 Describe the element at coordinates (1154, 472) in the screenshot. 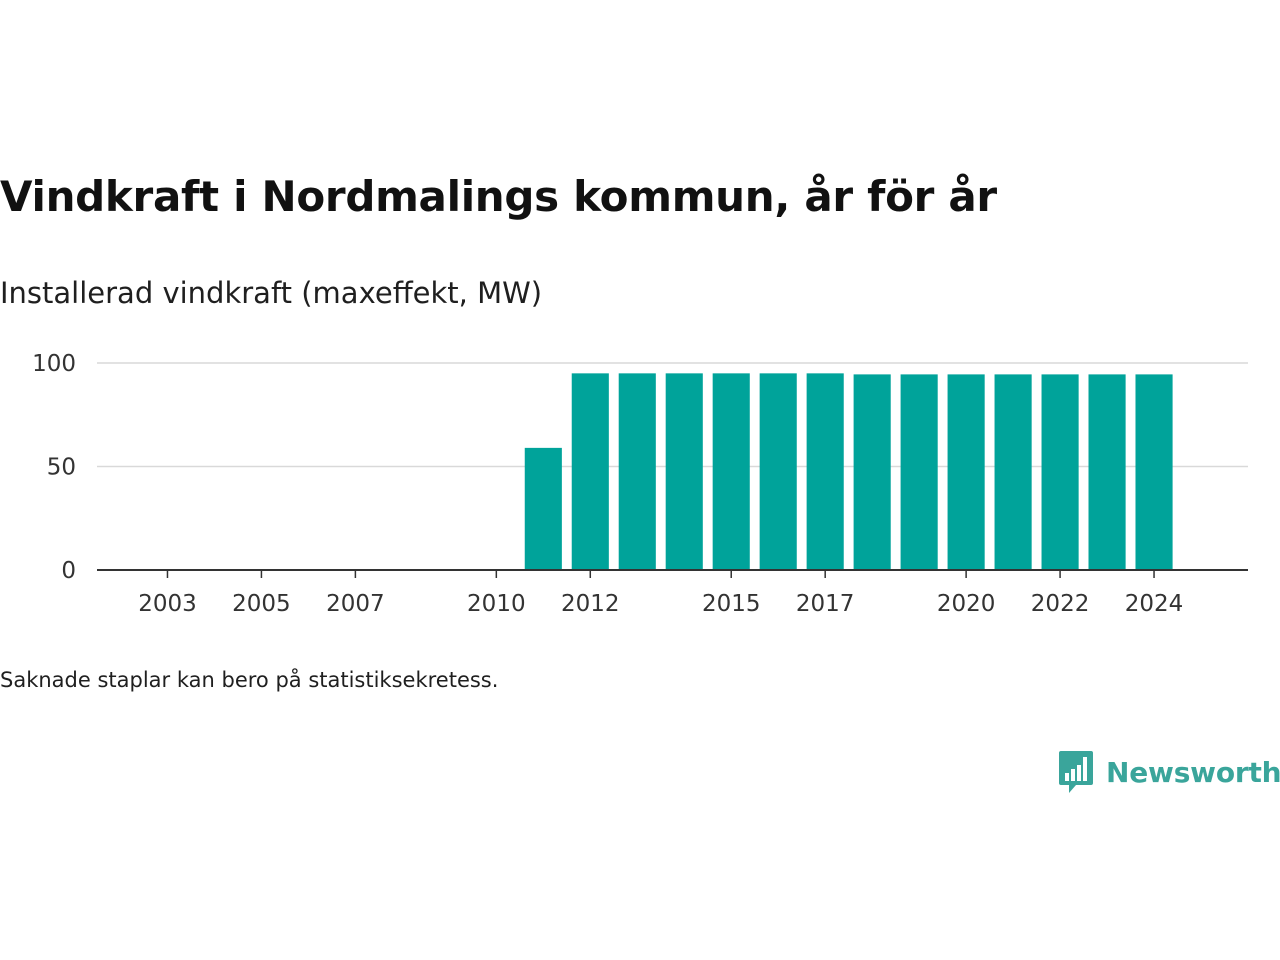

I see `bar-2024` at that location.